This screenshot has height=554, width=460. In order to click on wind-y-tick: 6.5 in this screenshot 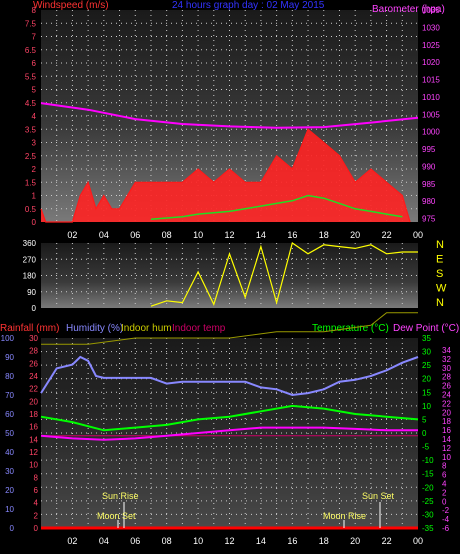, I will do `click(31, 50)`.